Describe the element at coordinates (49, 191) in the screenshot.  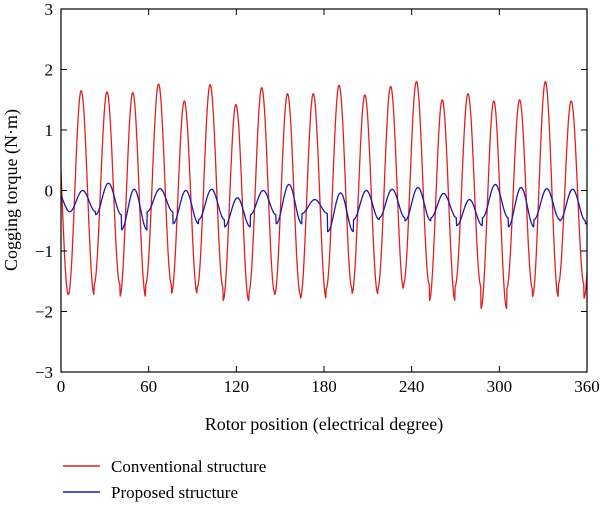
I see `y-tick-label: 0` at that location.